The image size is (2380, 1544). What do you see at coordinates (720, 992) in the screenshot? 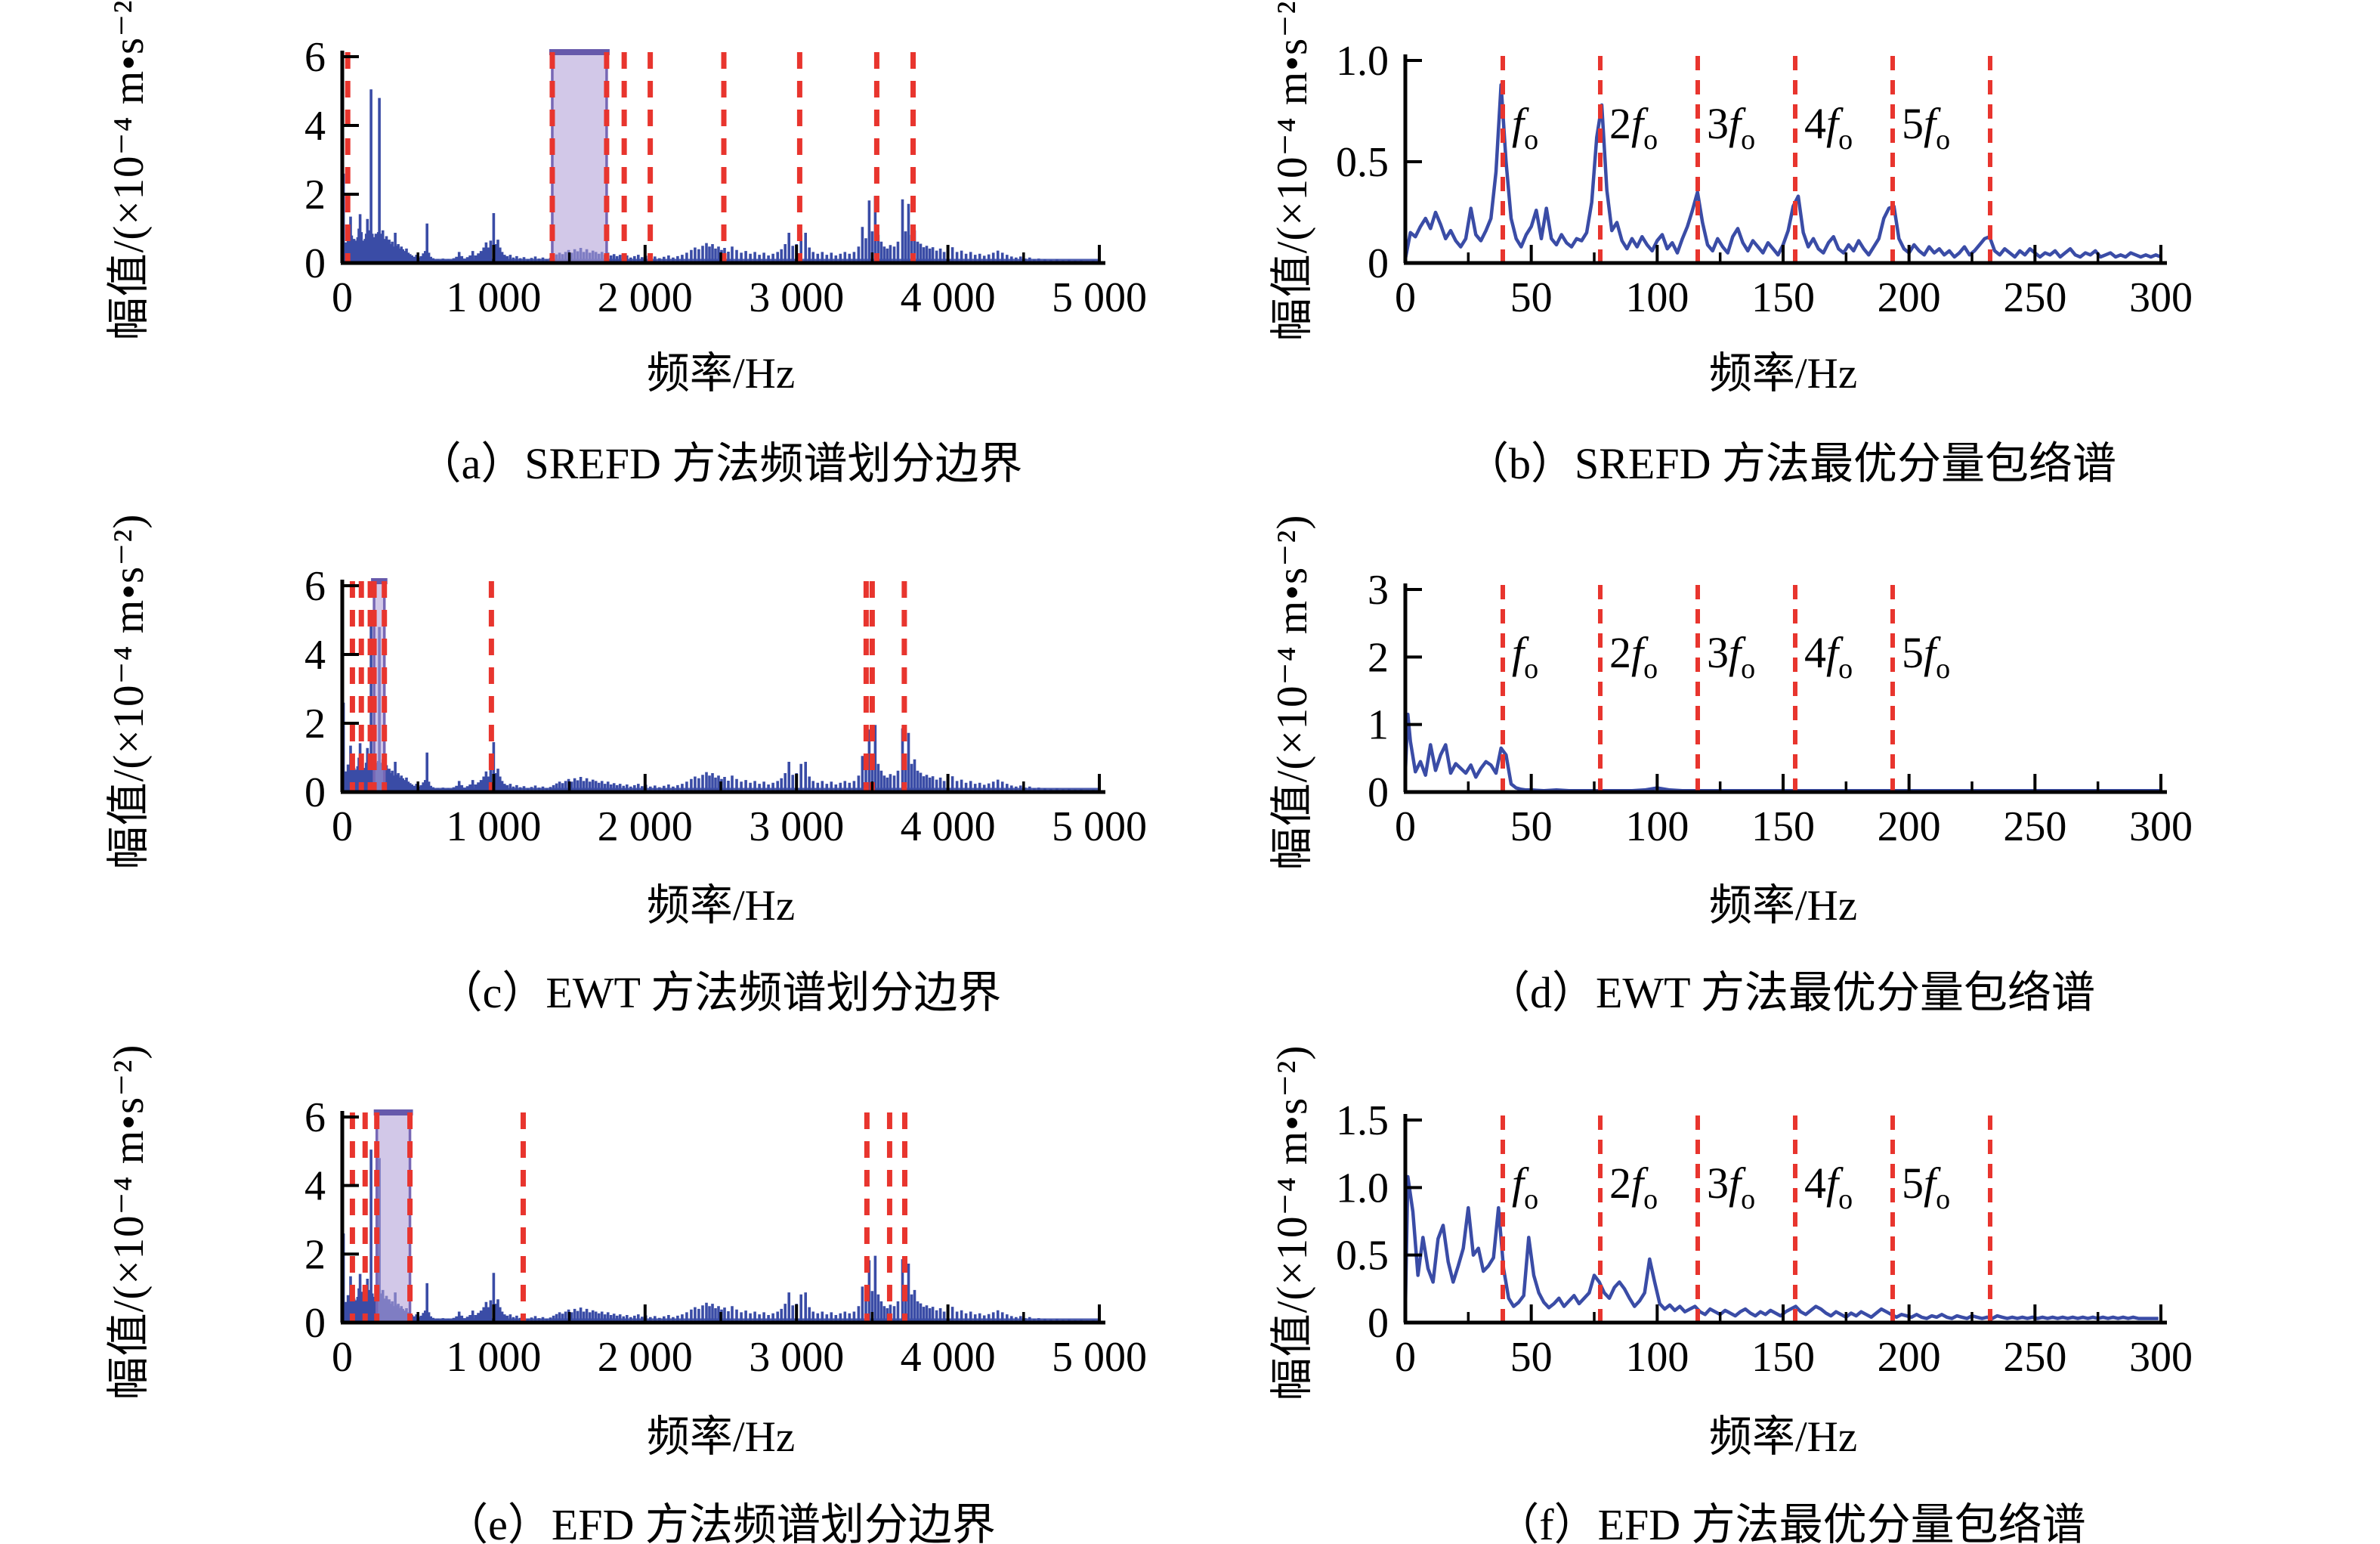
I see `caption-c: （c）EWT 方法频谱划分边界` at bounding box center [720, 992].